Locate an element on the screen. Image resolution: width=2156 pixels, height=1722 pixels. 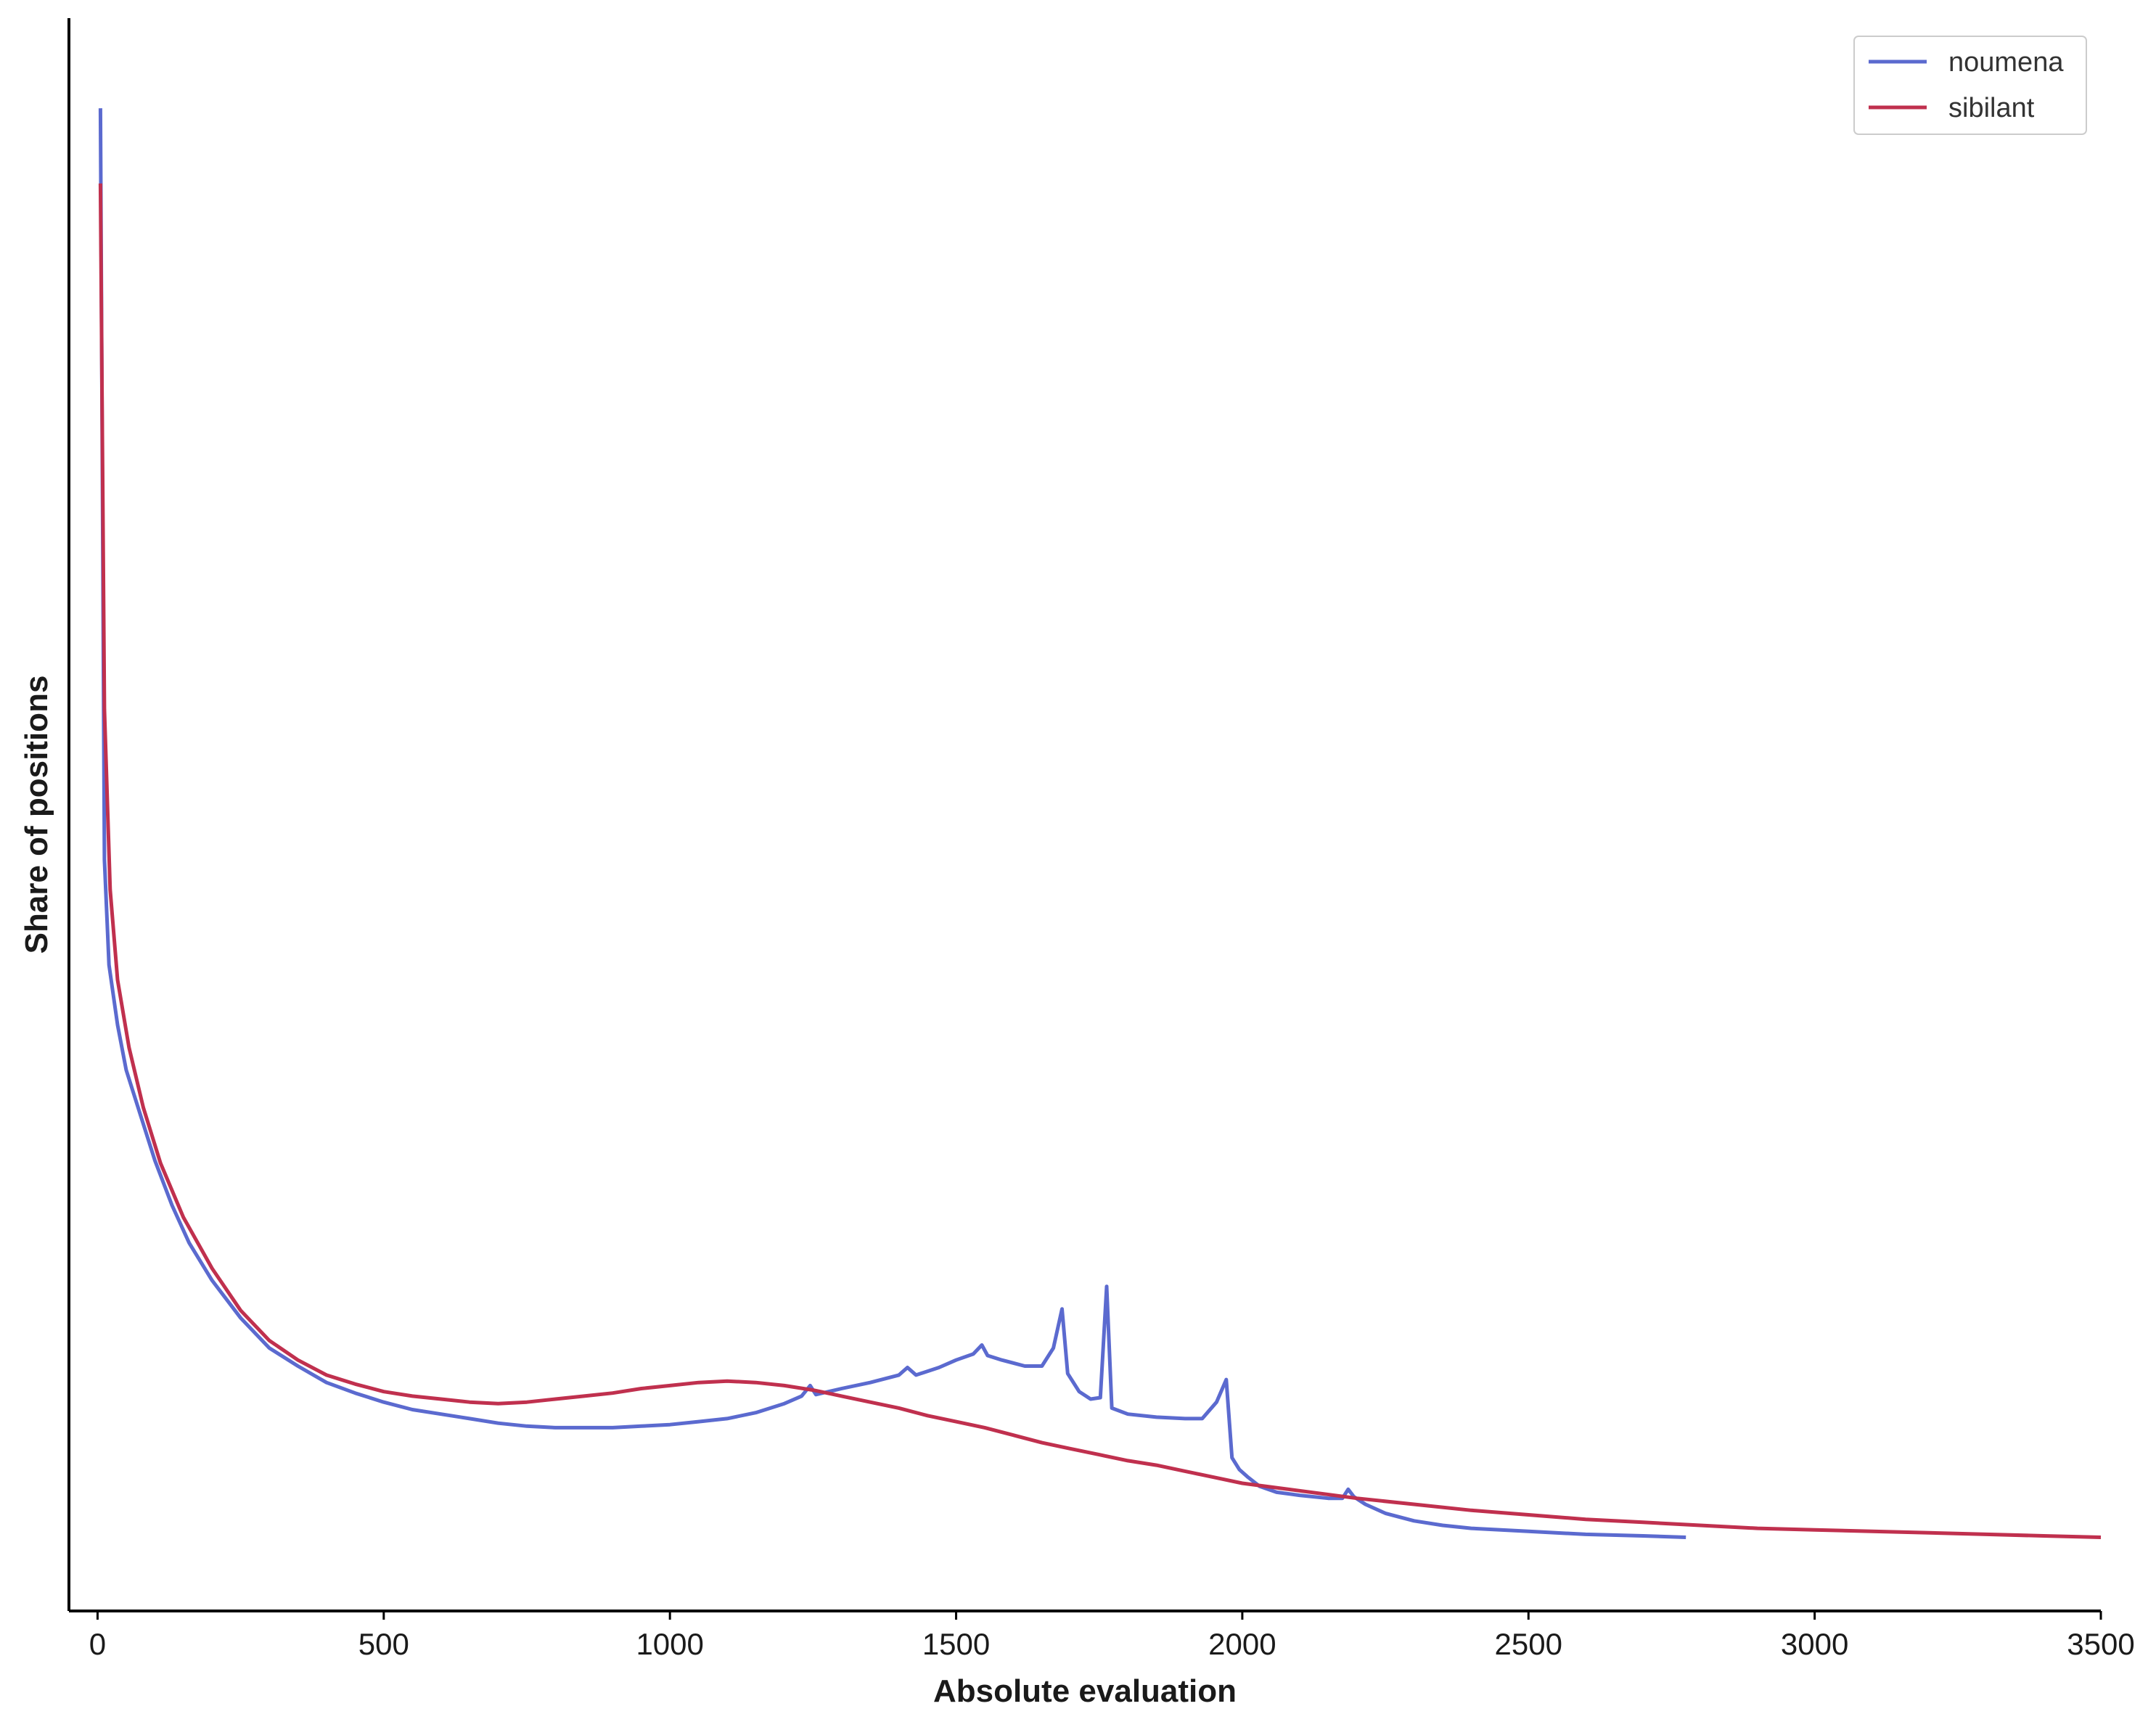
x-tick-label: 3000 is located at coordinates (1814, 1644).